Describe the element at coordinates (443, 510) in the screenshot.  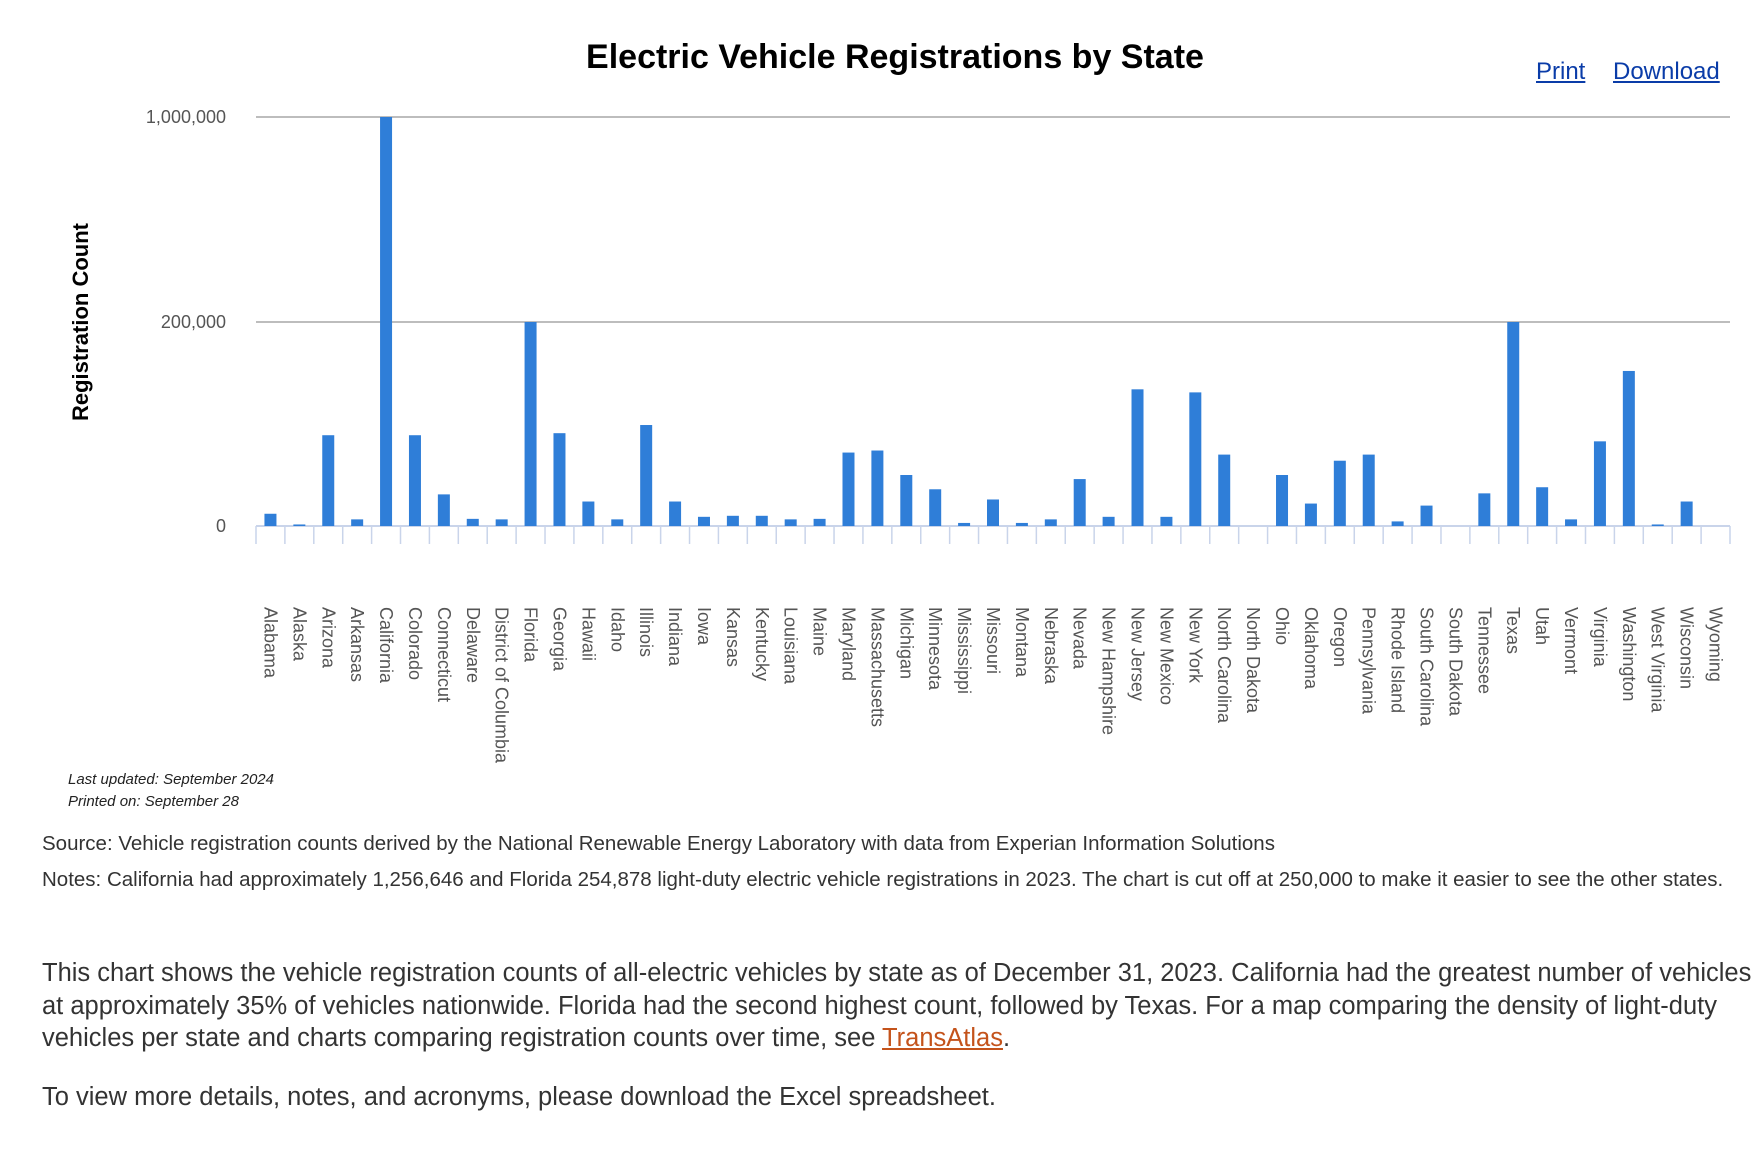
I see `bar-connecticut` at that location.